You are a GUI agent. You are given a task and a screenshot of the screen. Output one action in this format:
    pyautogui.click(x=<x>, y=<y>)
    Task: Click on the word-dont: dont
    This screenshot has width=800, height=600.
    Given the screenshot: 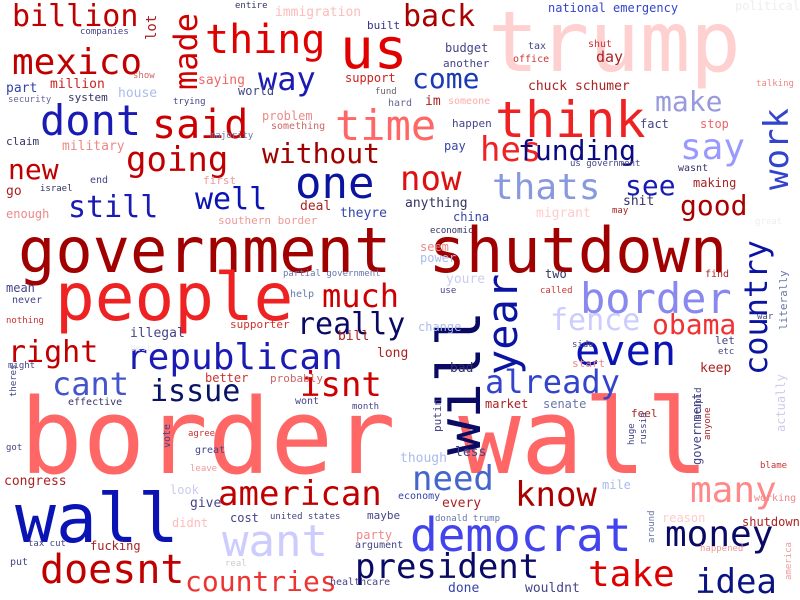 What is the action you would take?
    pyautogui.click(x=91, y=120)
    